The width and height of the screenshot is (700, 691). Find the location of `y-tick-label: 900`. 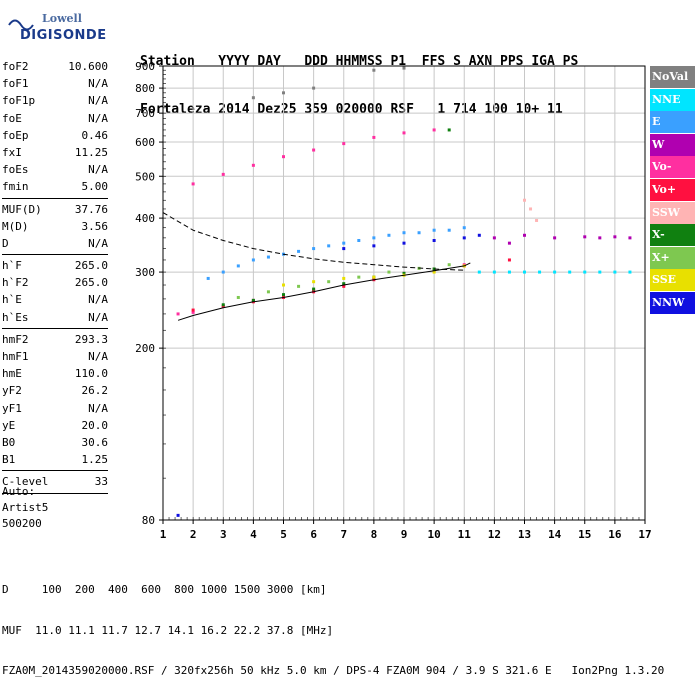

y-tick-label: 900 is located at coordinates (145, 66).